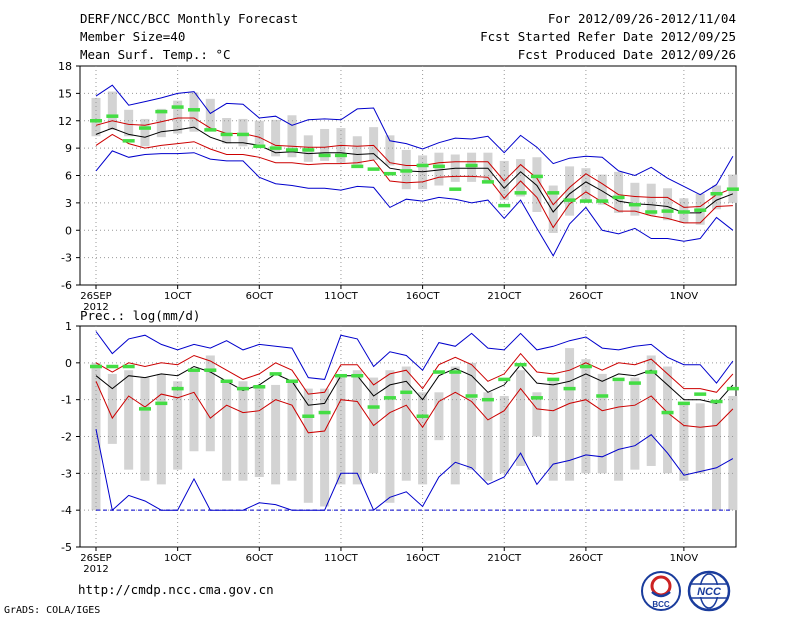  Describe the element at coordinates (66, 473) in the screenshot. I see `y-tick-label: -3` at that location.